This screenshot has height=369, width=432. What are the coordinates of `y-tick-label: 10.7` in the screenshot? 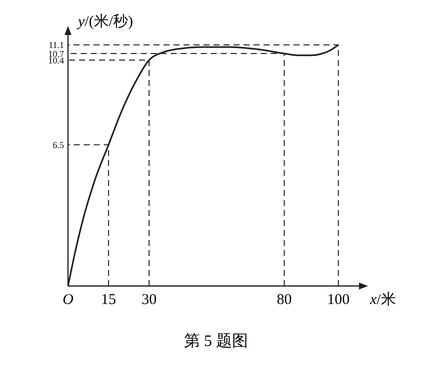 It's located at (56, 53).